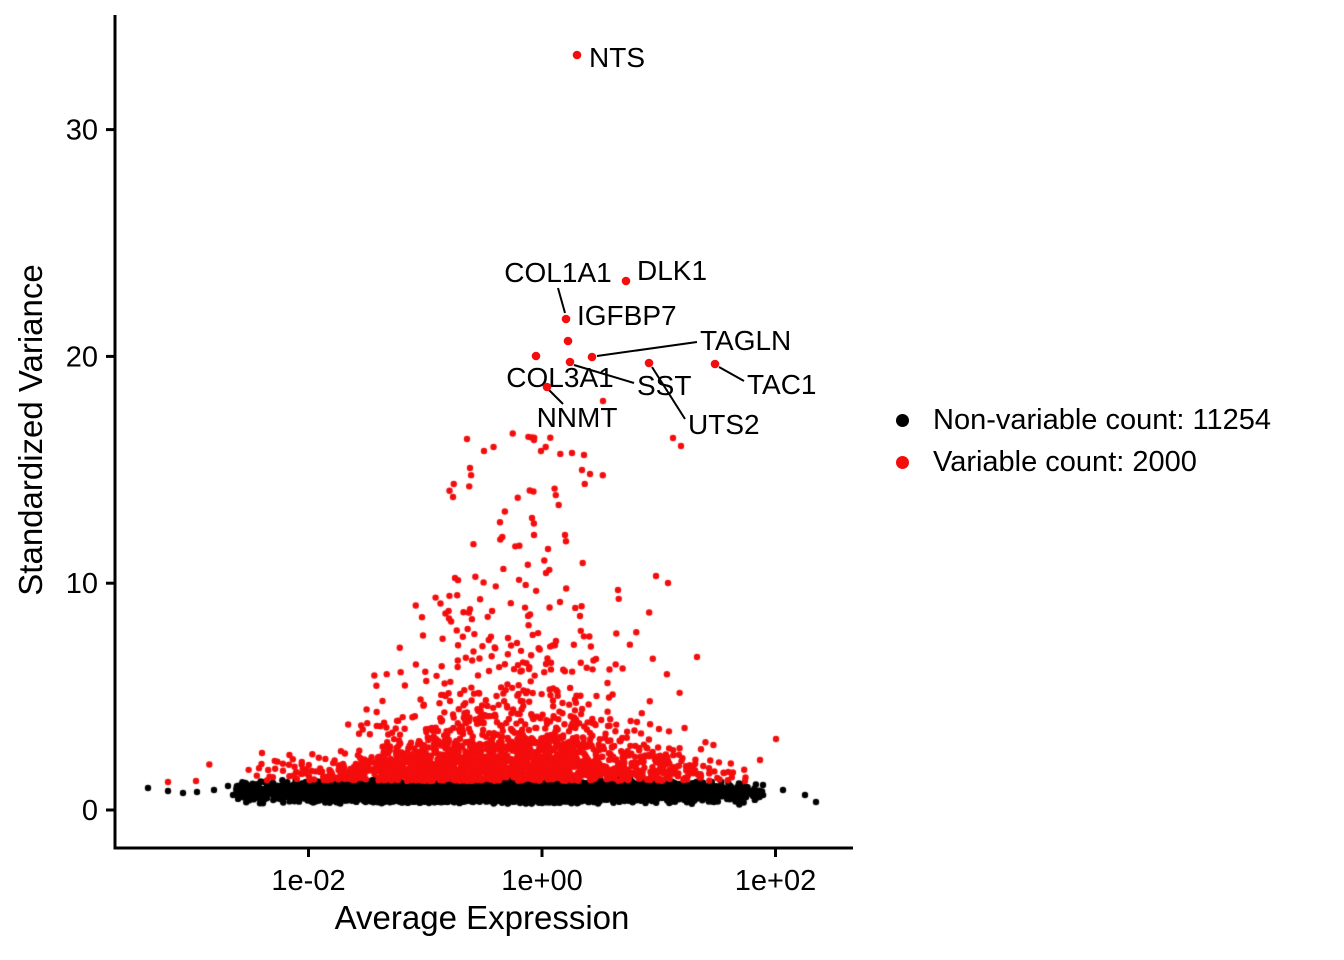 This screenshot has width=1344, height=960. Describe the element at coordinates (672, 270) in the screenshot. I see `gene-label-DLK1: DLK1` at that location.